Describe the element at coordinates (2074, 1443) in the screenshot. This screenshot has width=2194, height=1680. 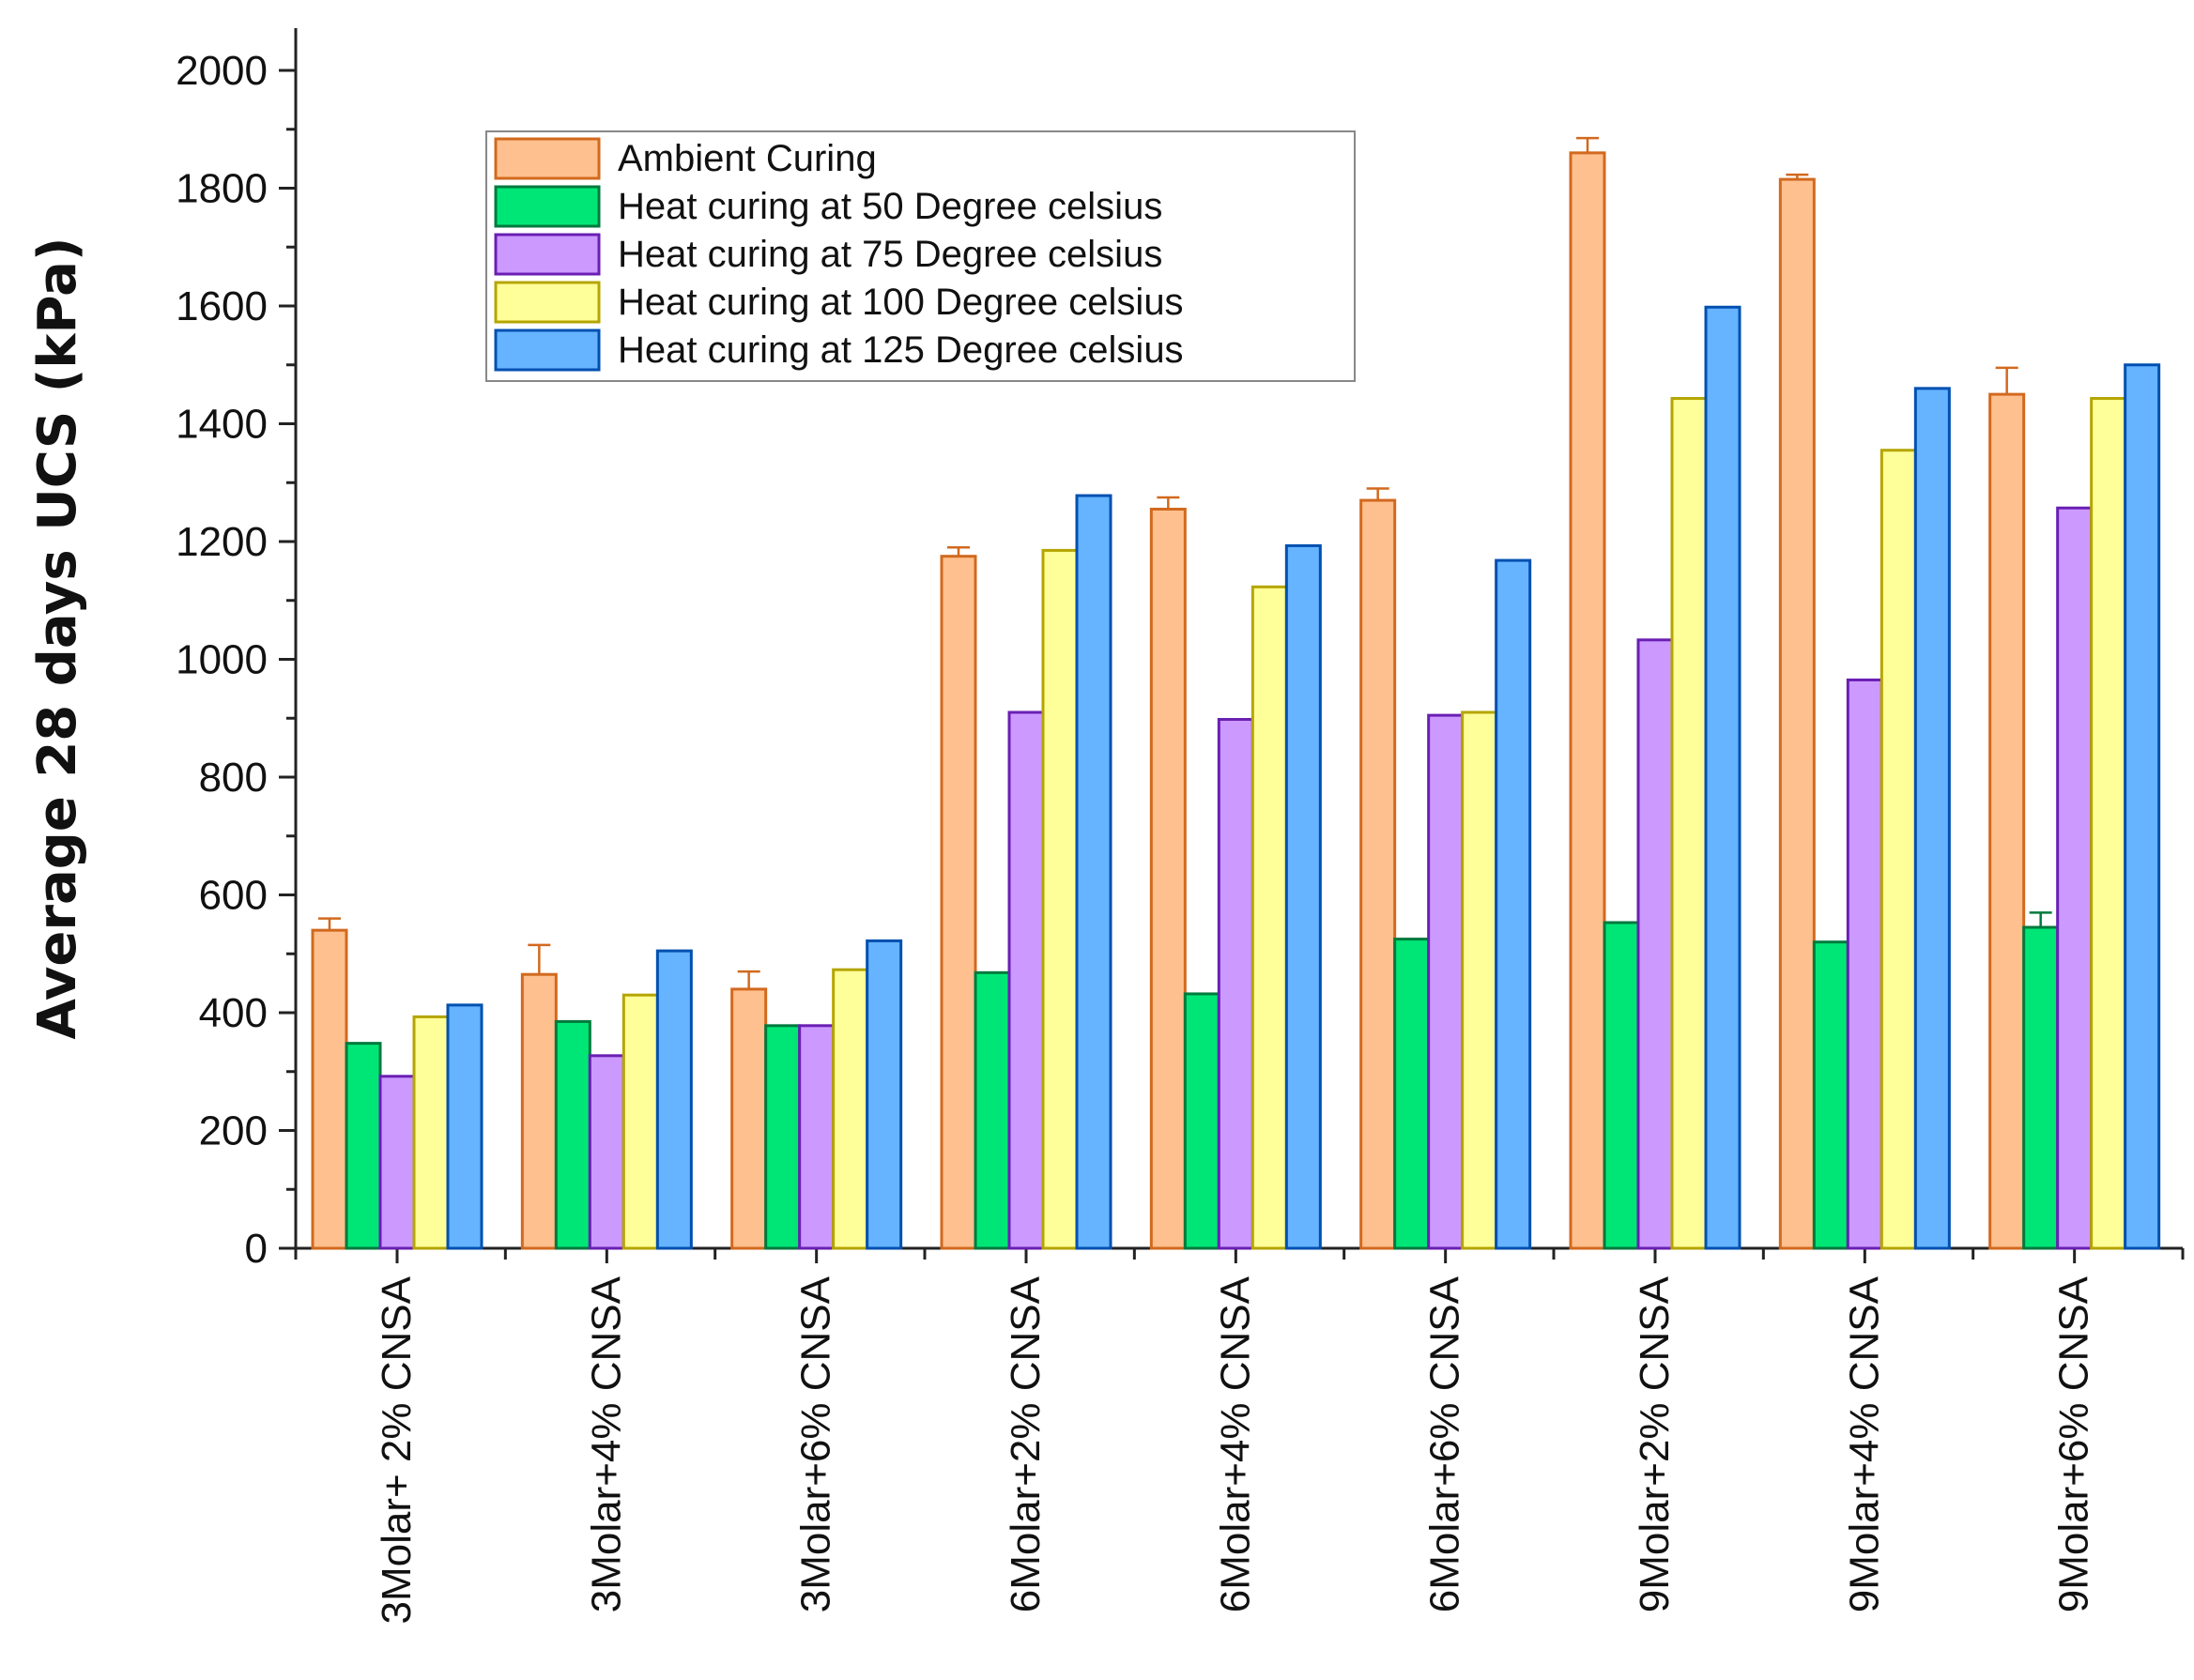
I see `x-tick-label: 9Molar+6% CNSA` at that location.